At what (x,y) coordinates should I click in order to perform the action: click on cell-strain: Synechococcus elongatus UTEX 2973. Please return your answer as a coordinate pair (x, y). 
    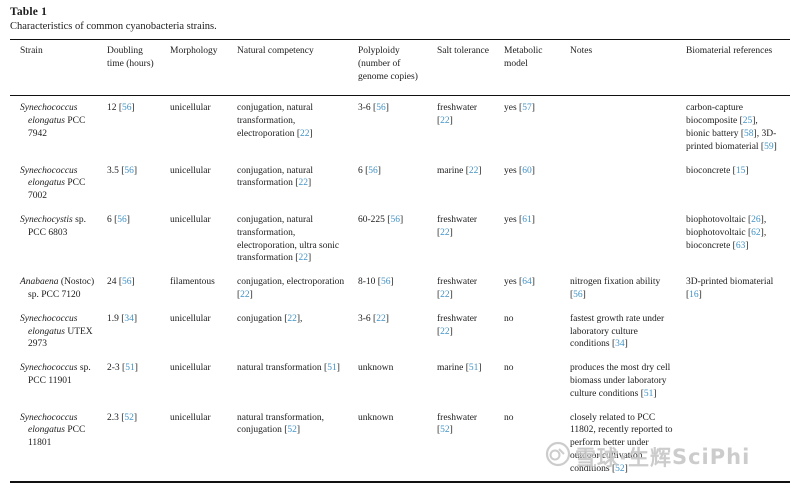
    Looking at the image, I should click on (58, 331).